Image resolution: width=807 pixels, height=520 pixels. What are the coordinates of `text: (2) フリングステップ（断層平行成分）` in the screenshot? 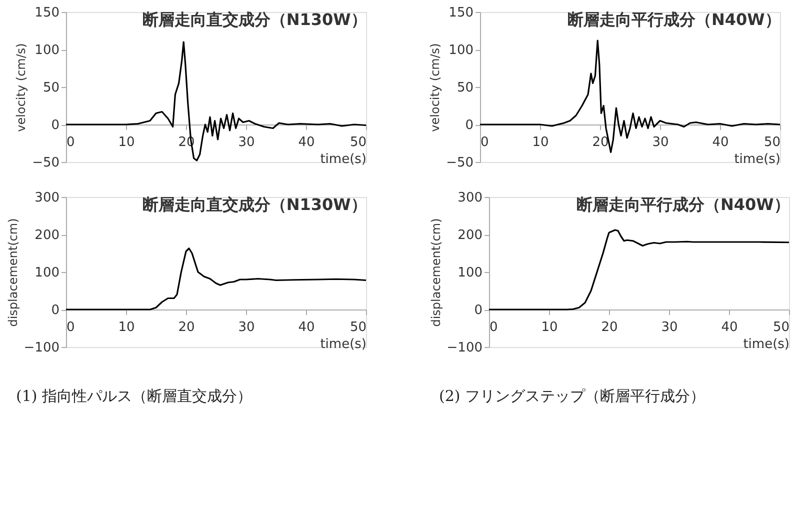 It's located at (572, 396).